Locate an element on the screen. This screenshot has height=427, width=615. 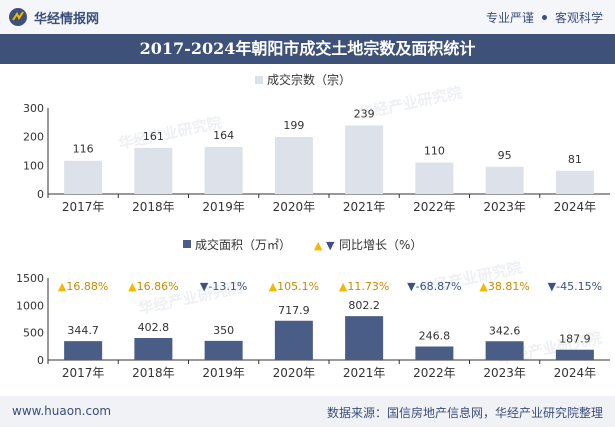
dot-separator-icon is located at coordinates (544, 17).